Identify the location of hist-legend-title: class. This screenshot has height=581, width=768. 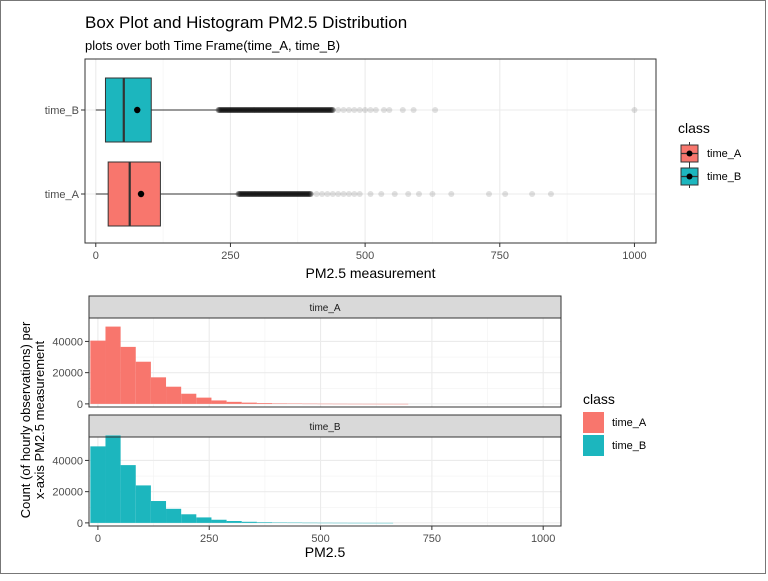
(599, 399).